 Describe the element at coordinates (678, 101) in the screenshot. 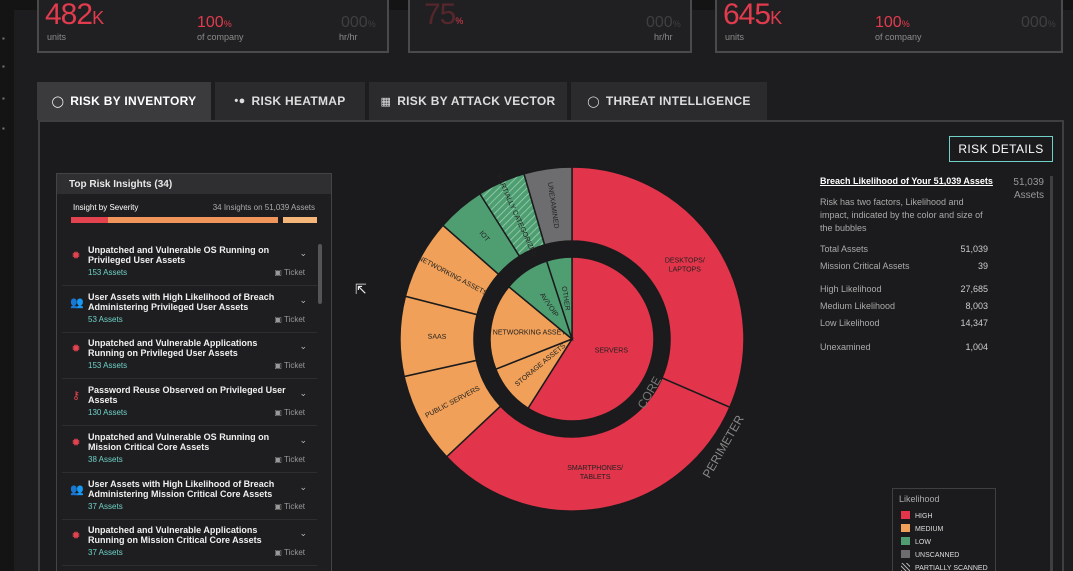

I see `tab-label: THREAT INTELLIGENCE` at that location.